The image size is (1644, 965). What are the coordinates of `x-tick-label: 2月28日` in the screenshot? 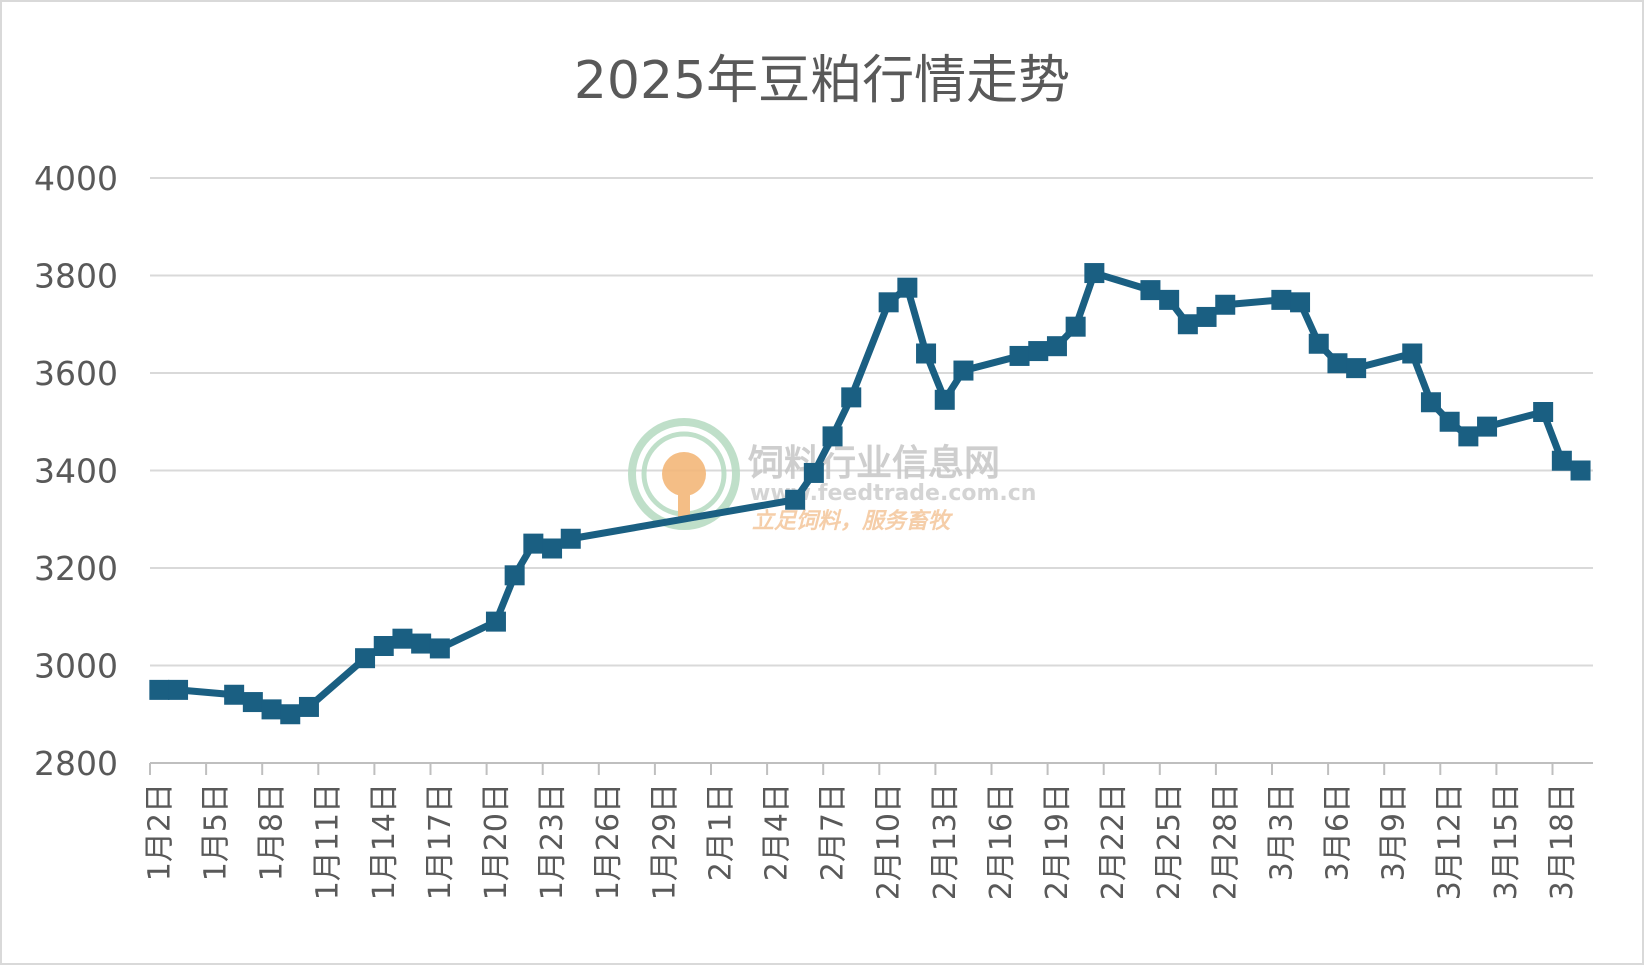 It's located at (1225, 841).